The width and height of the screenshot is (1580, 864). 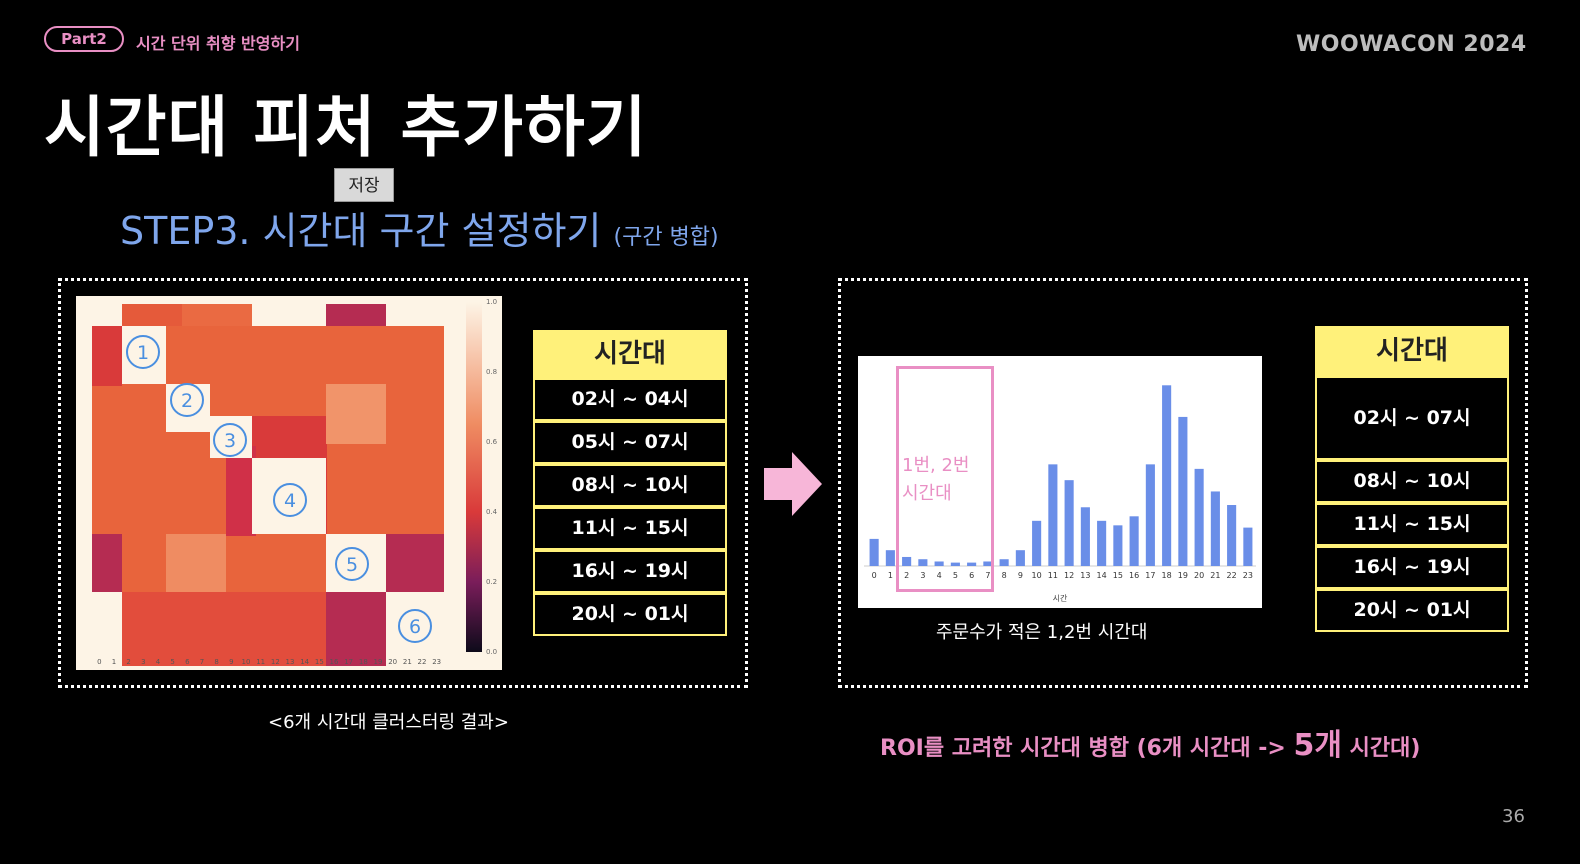 I want to click on roi-label-line1: 1번, 2번, so click(x=936, y=465).